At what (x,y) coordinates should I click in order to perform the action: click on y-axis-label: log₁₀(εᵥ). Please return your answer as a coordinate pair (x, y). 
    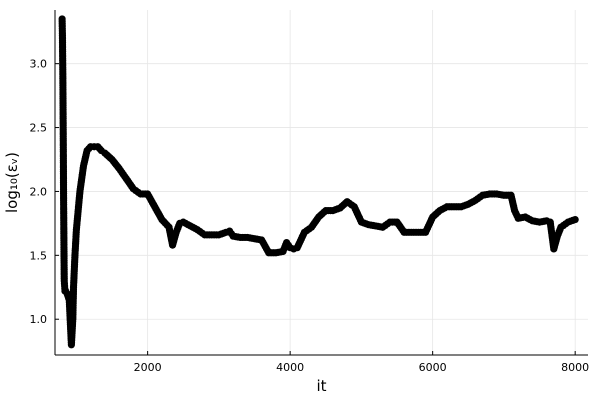
    Looking at the image, I should click on (12, 182).